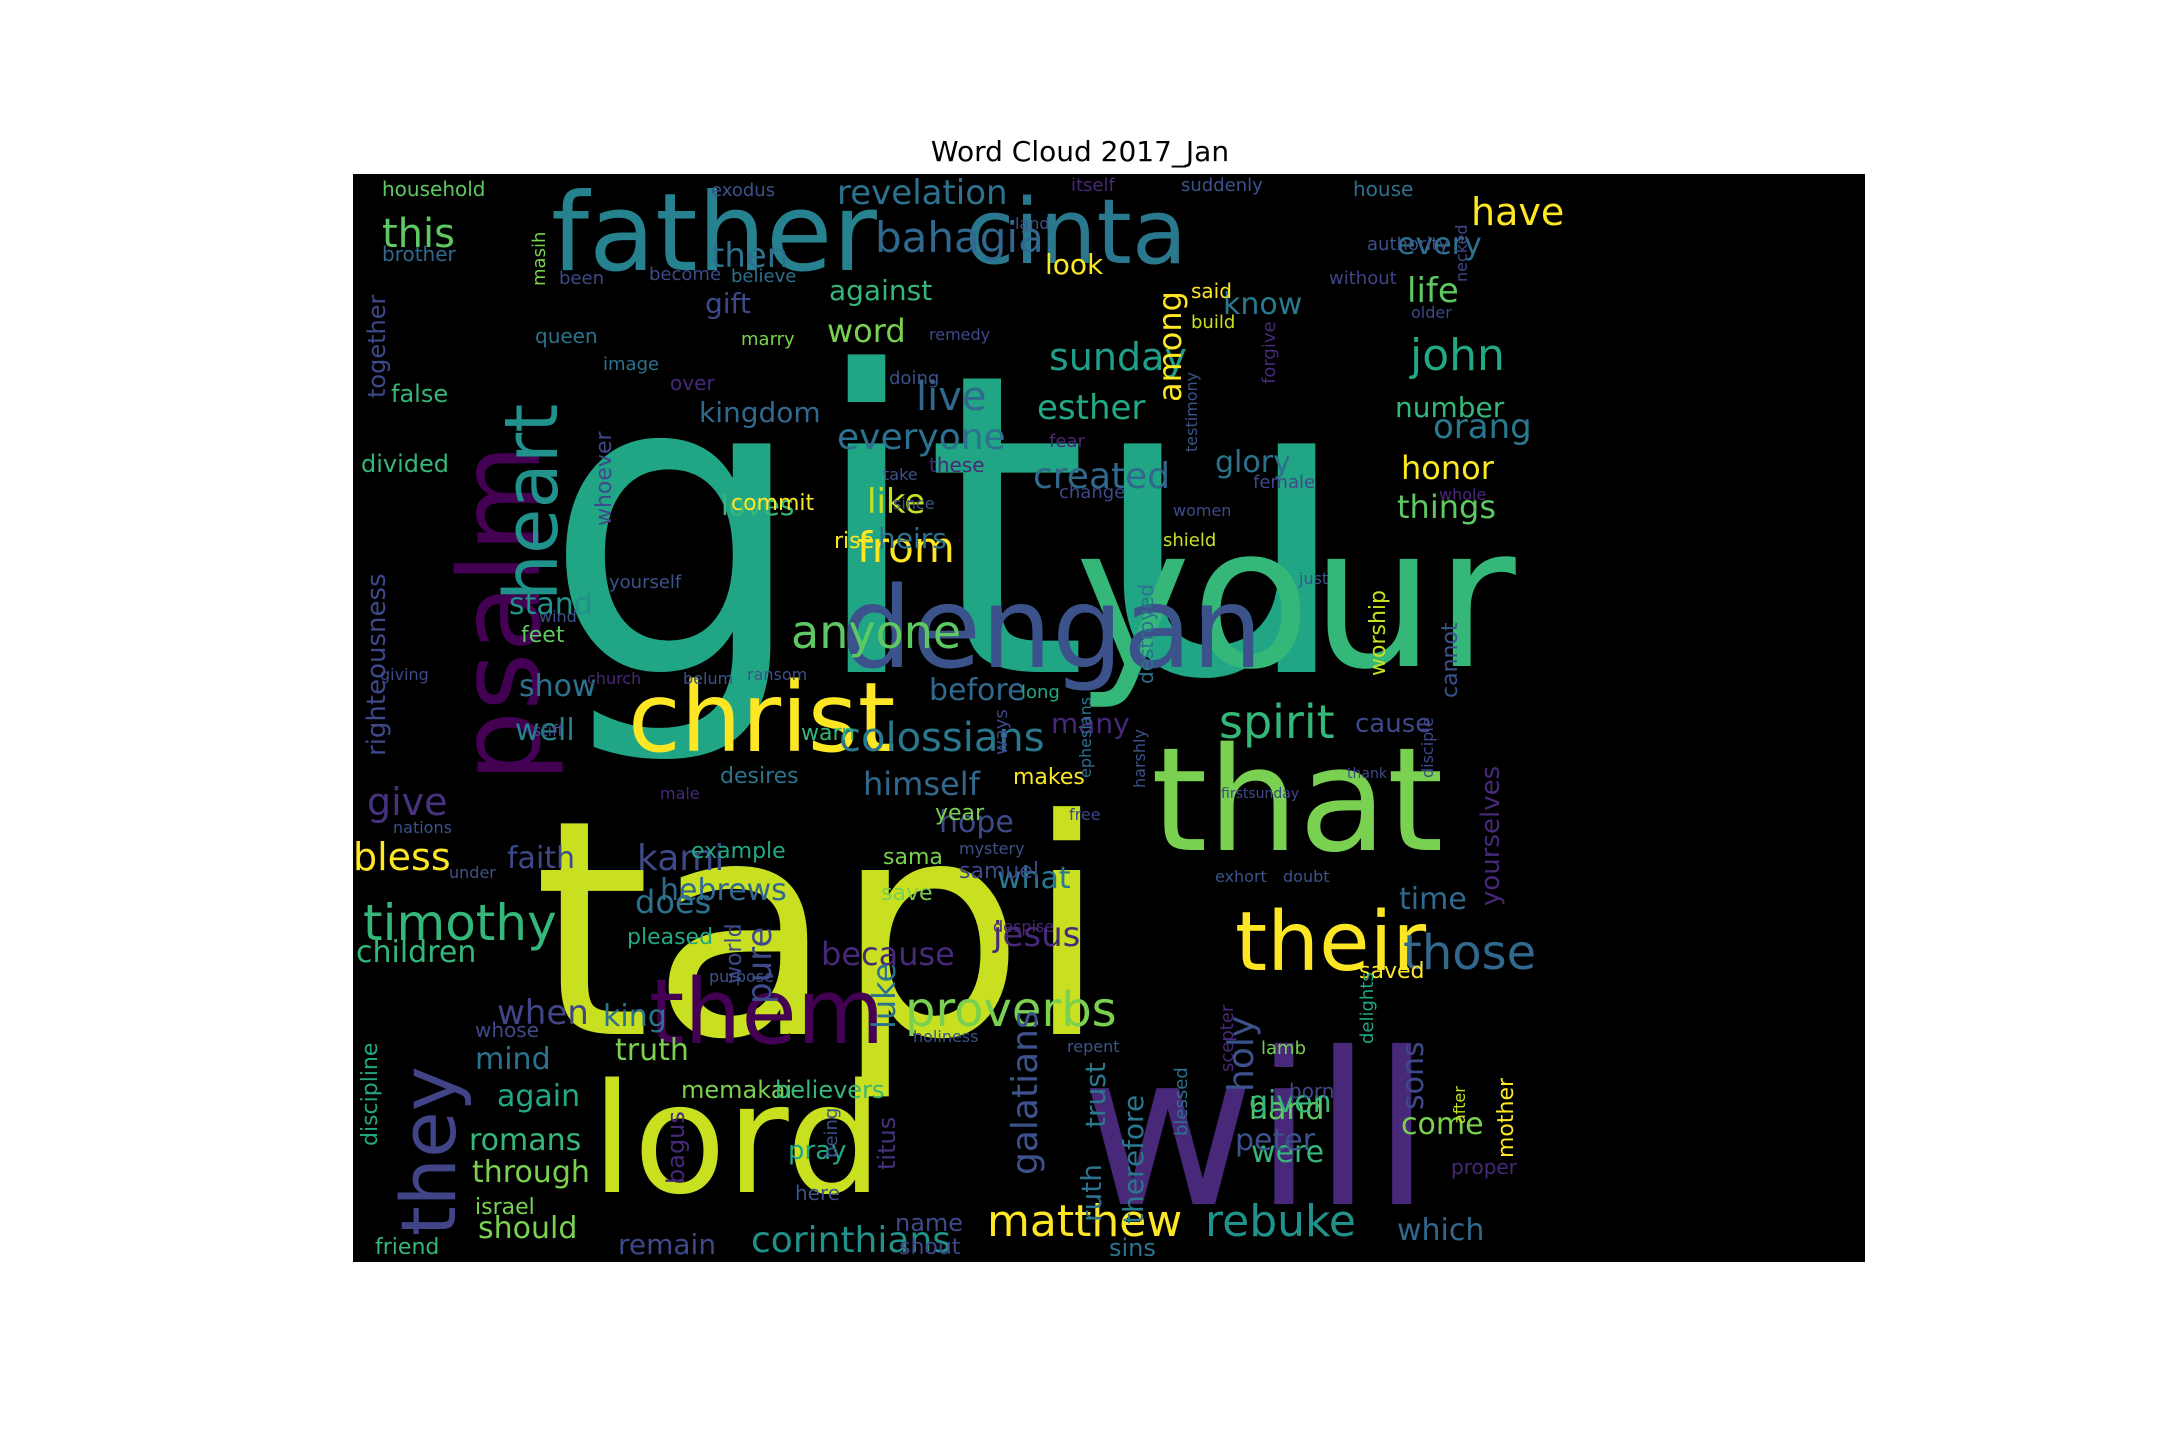 The height and width of the screenshot is (1440, 2160). I want to click on word-yourself: yourself, so click(645, 582).